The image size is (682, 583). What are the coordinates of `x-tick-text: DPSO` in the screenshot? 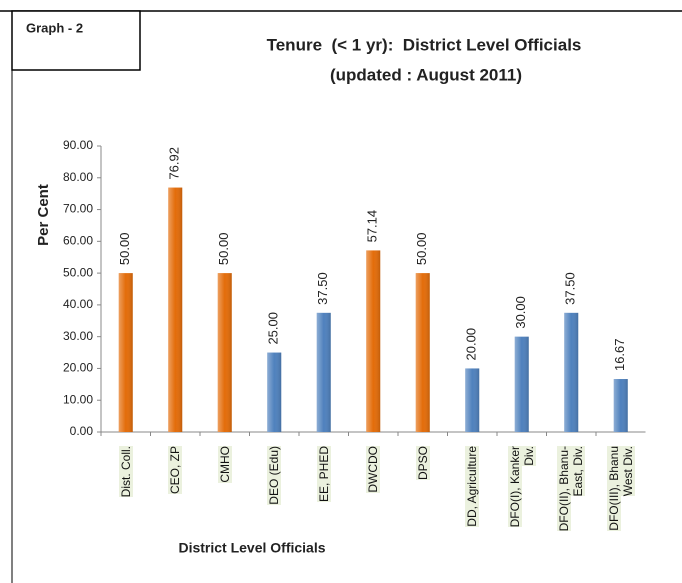 It's located at (422, 463).